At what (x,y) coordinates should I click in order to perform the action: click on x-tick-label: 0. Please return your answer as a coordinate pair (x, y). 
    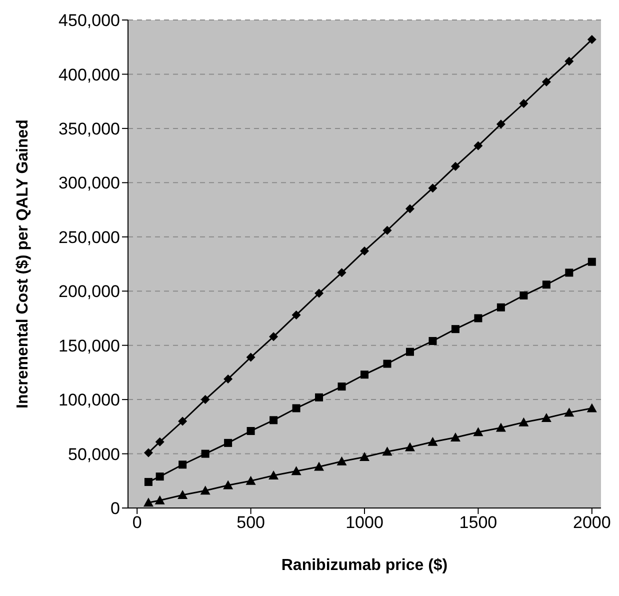
    Looking at the image, I should click on (137, 522).